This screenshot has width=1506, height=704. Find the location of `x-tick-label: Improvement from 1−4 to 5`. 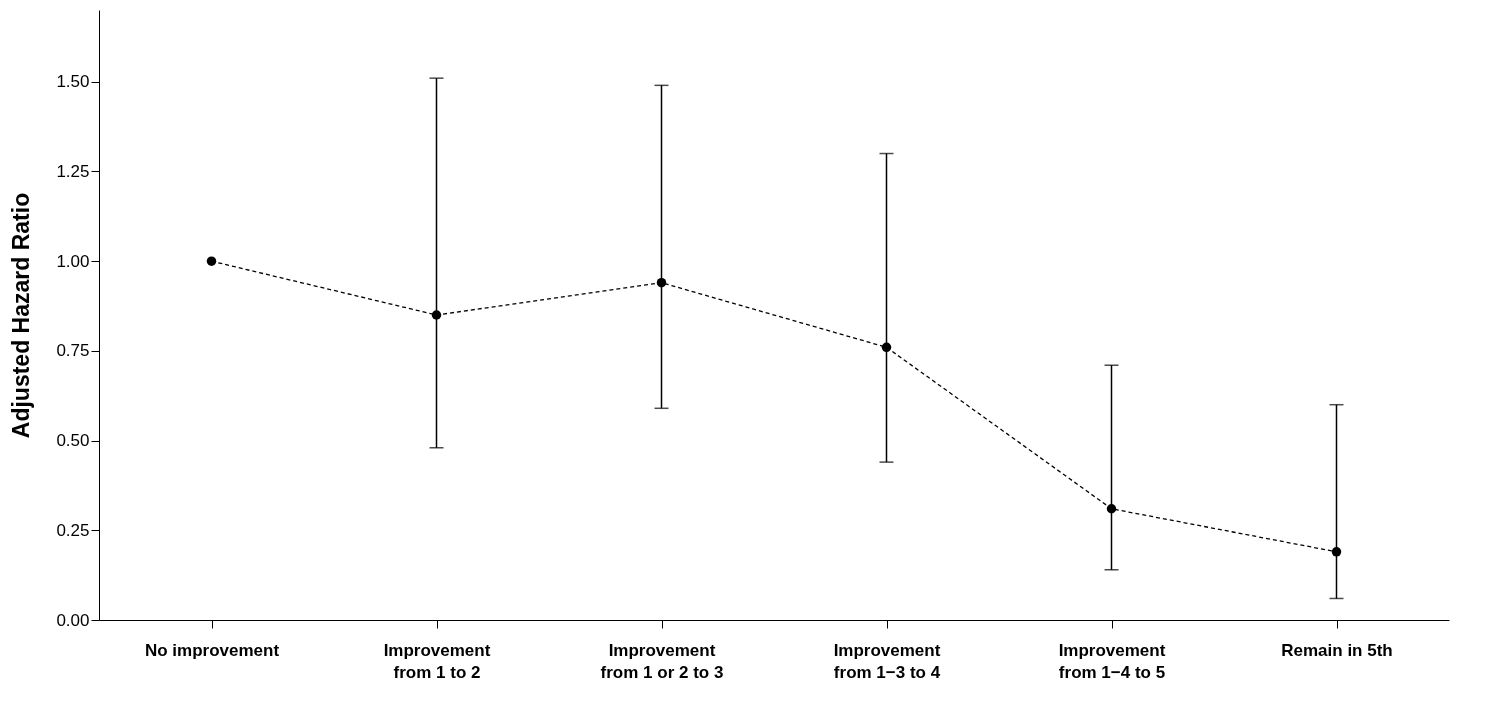

x-tick-label: Improvement from 1−4 to 5 is located at coordinates (1112, 661).